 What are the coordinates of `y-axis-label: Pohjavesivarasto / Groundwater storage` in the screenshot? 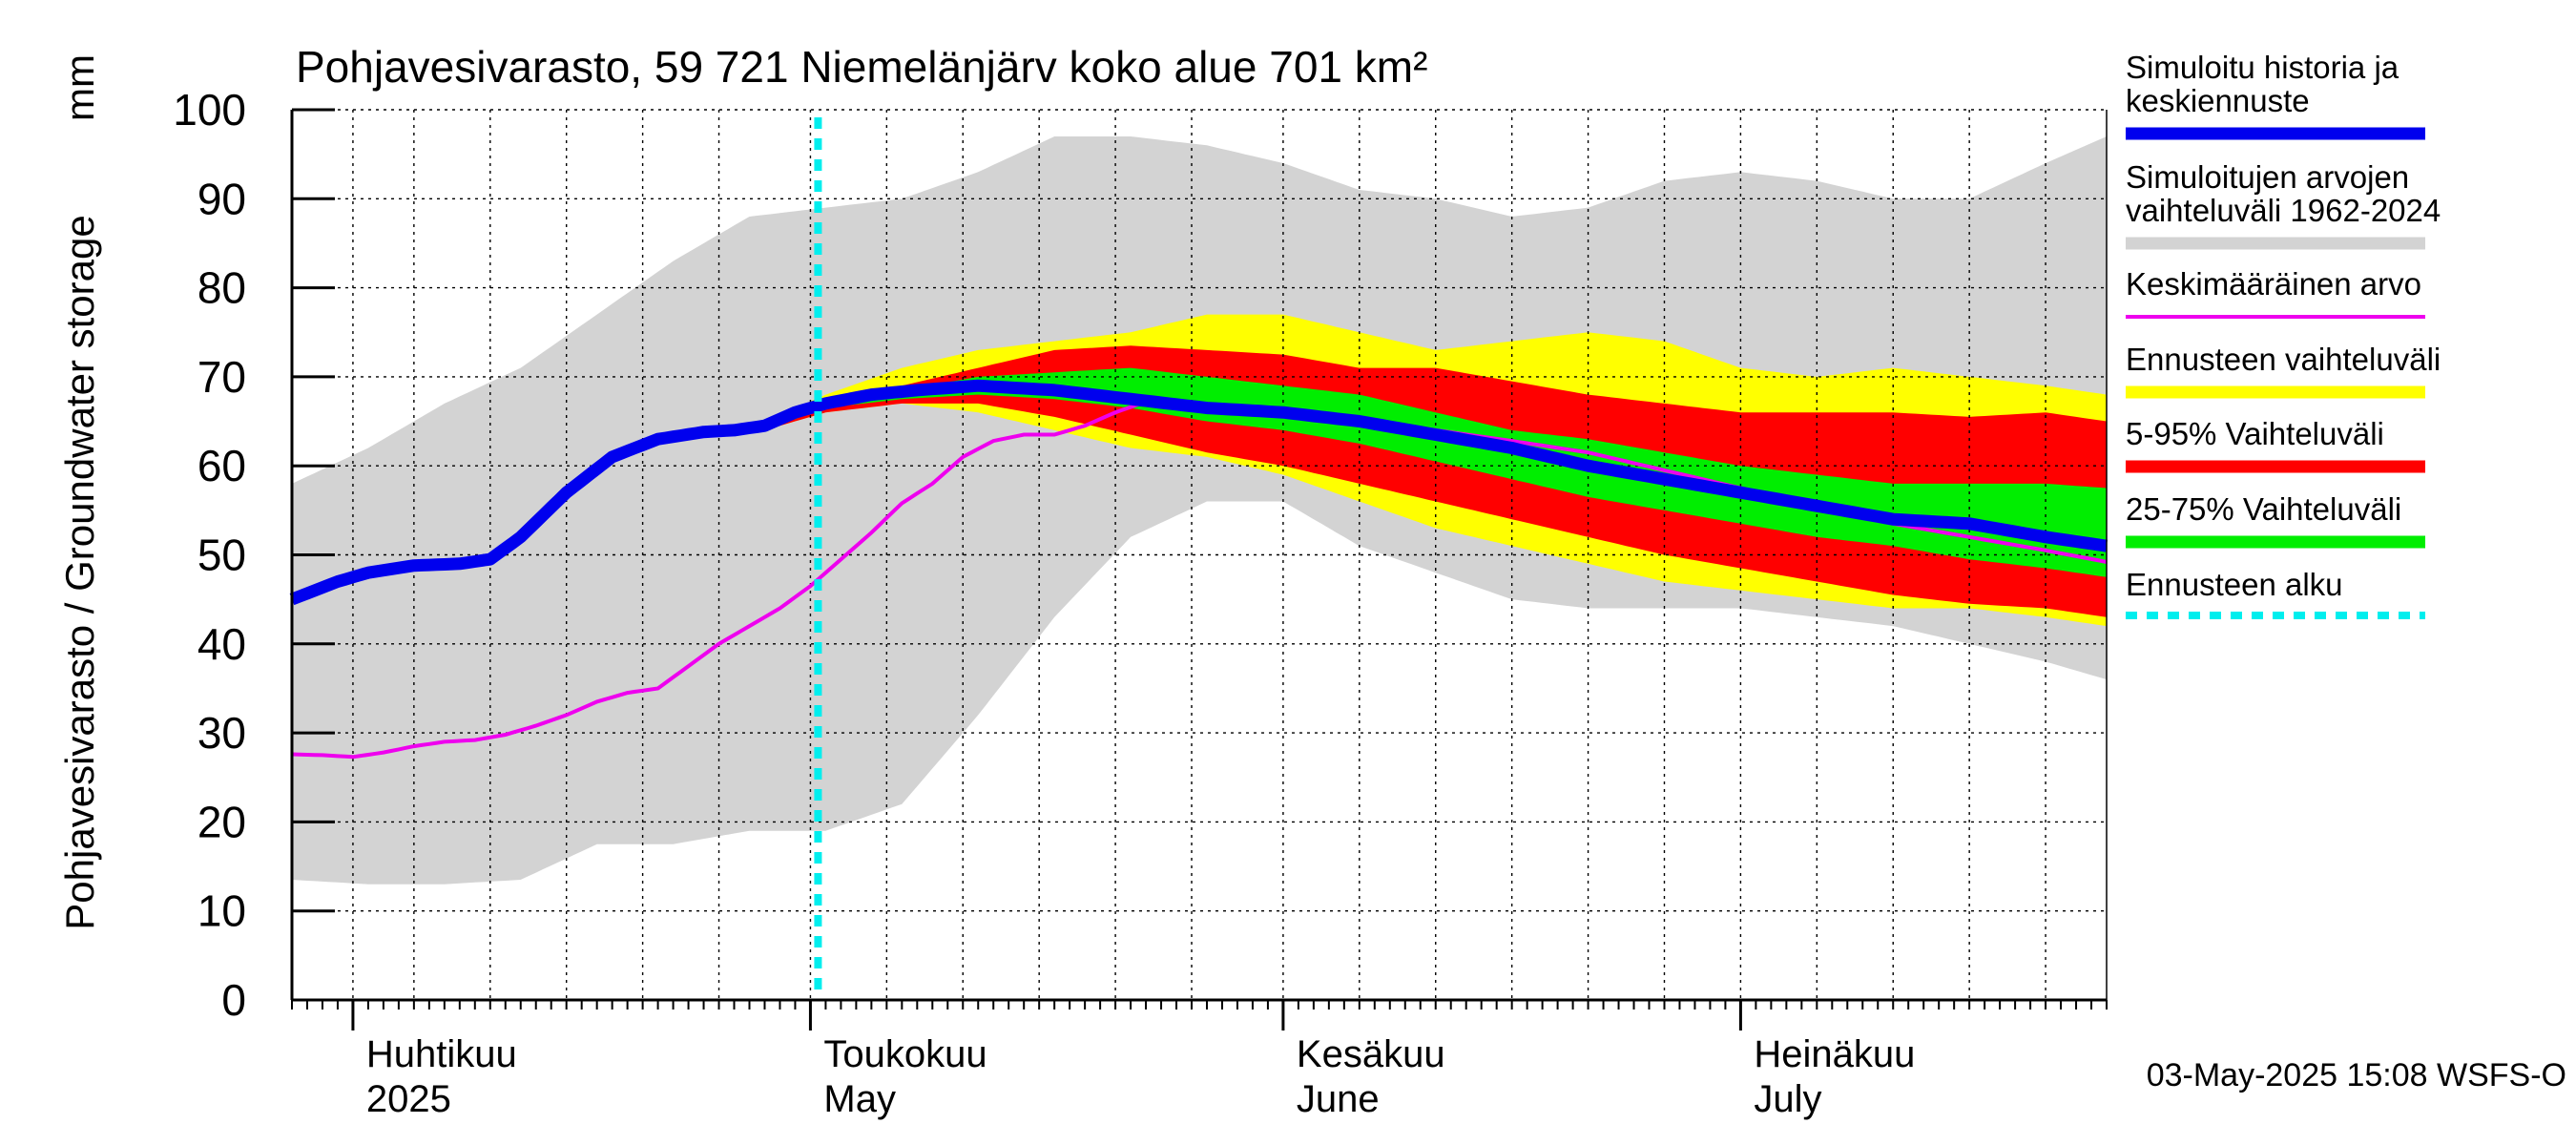 It's located at (79, 572).